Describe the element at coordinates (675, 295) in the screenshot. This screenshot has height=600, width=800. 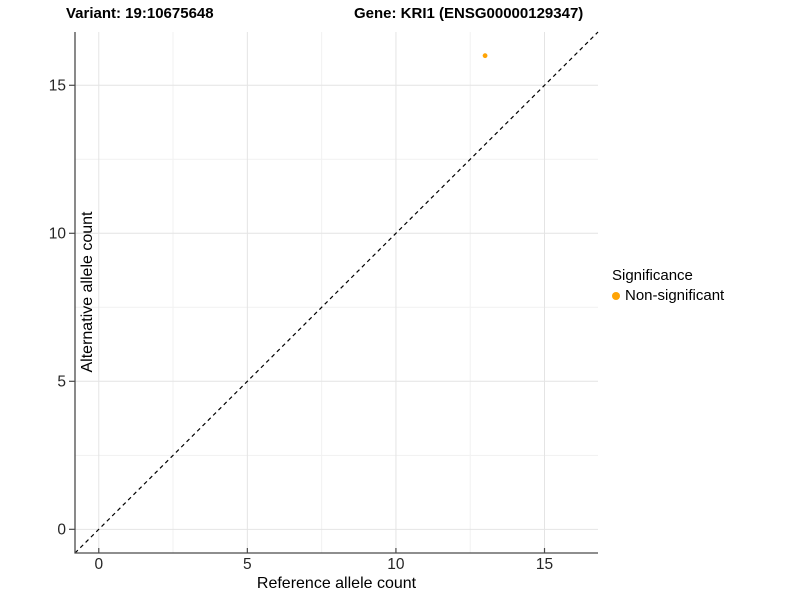
I see `legend-item-label: Non-significant` at that location.